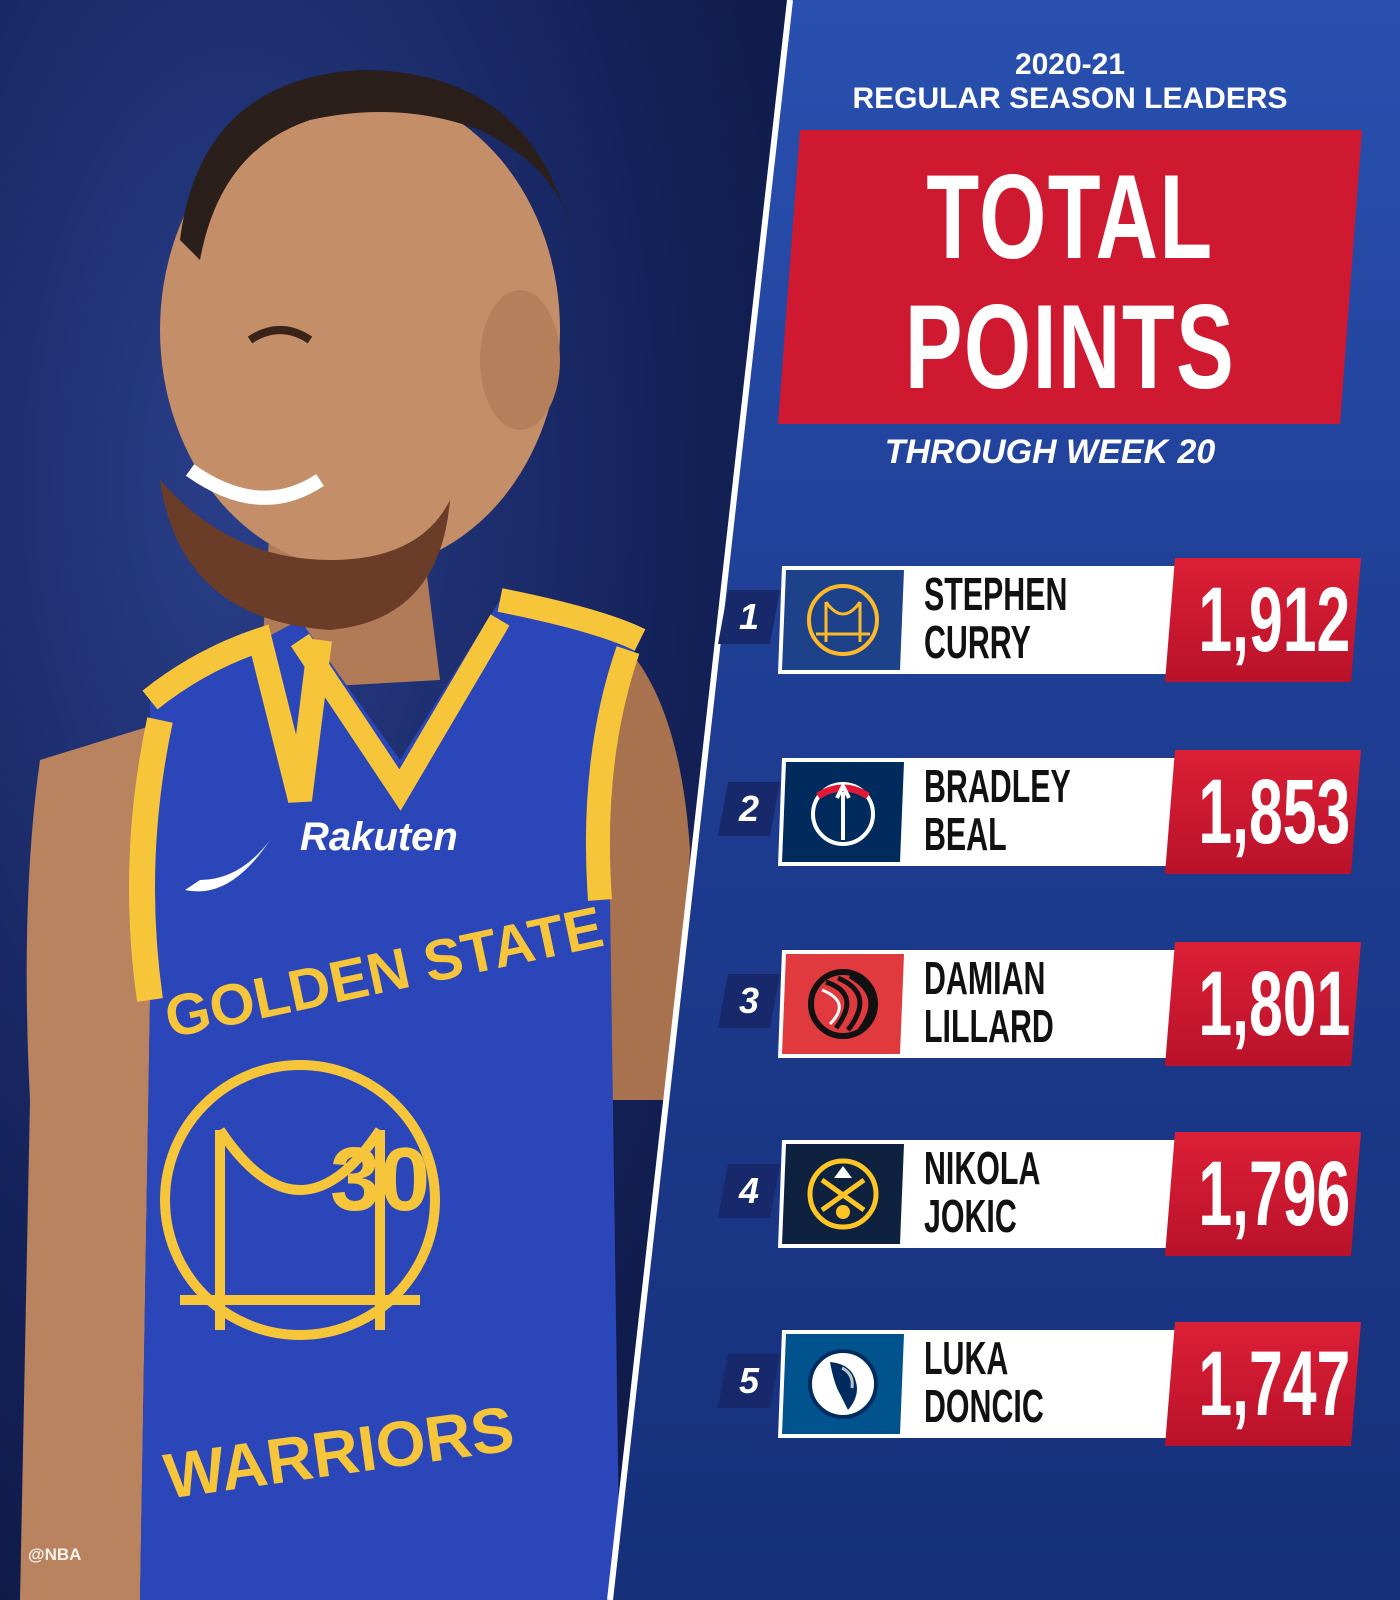 This screenshot has width=1400, height=1600. I want to click on rank-number: 5, so click(749, 1380).